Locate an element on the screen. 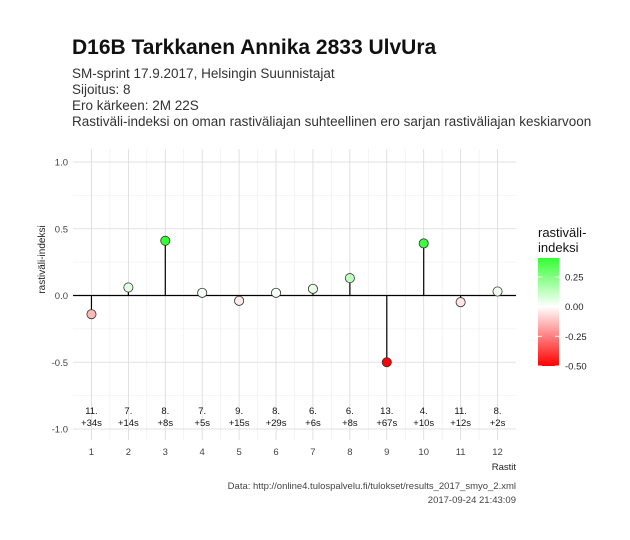 This screenshot has width=630, height=540. x-tick-label: 10 is located at coordinates (423, 452).